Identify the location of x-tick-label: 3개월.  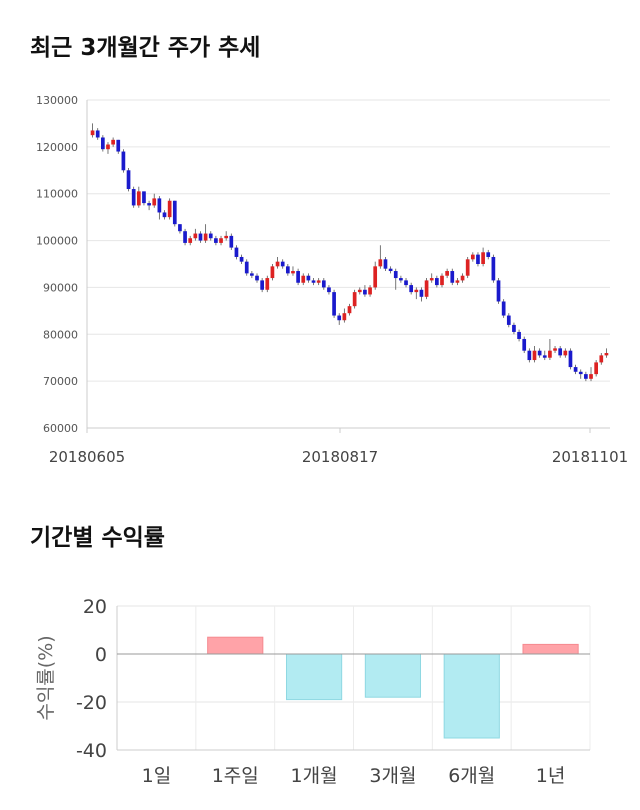
(392, 776).